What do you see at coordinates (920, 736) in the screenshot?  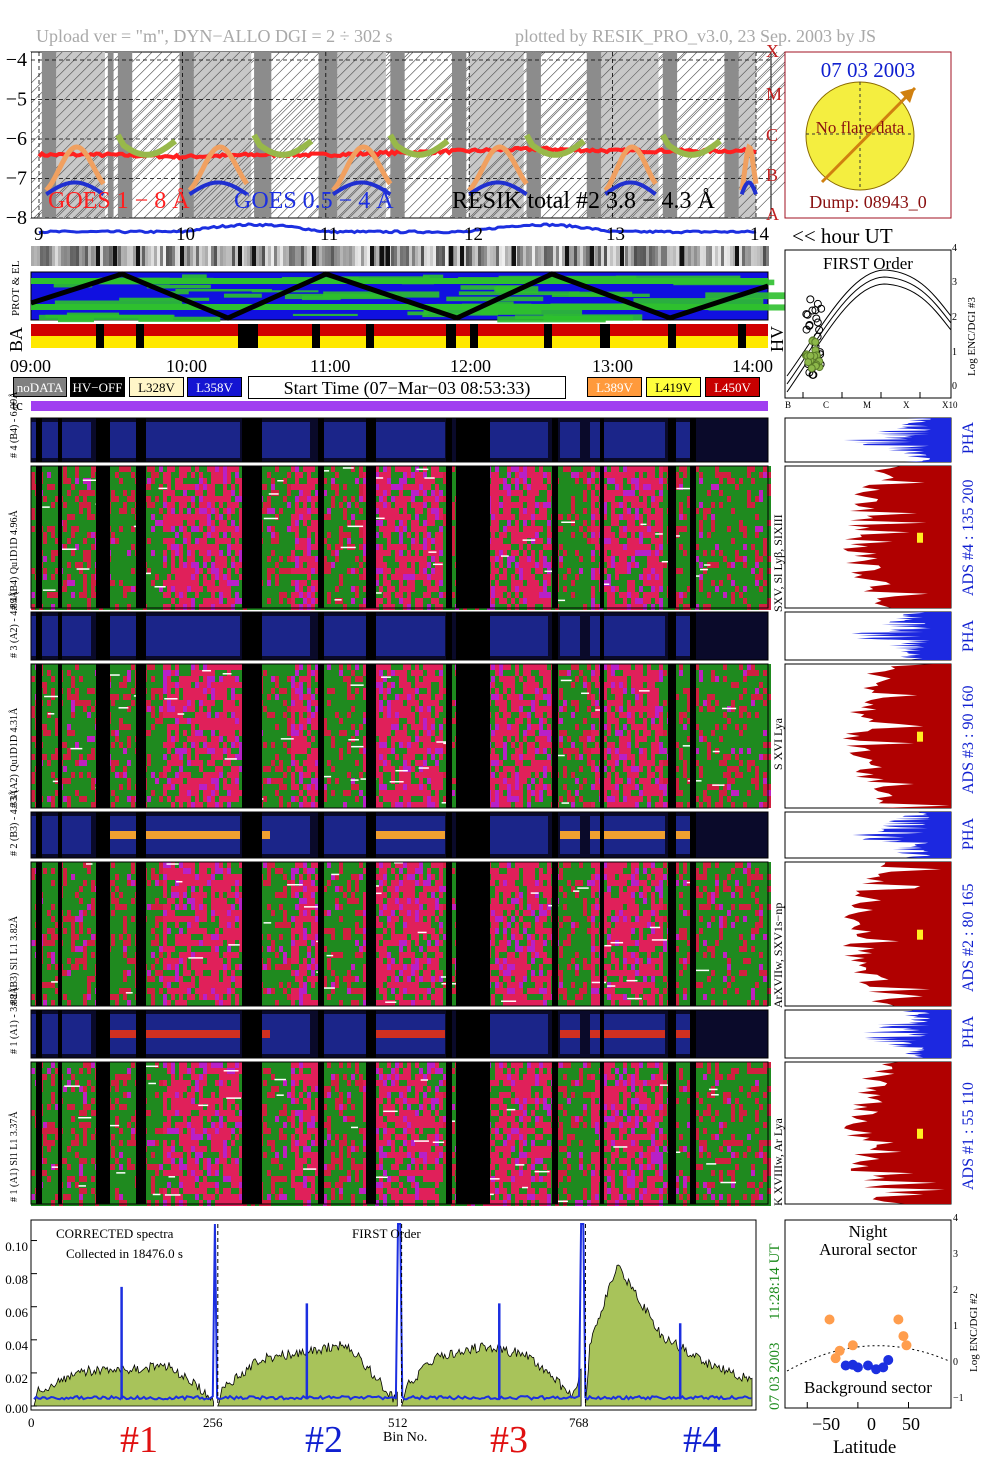 I see `ads-marker` at bounding box center [920, 736].